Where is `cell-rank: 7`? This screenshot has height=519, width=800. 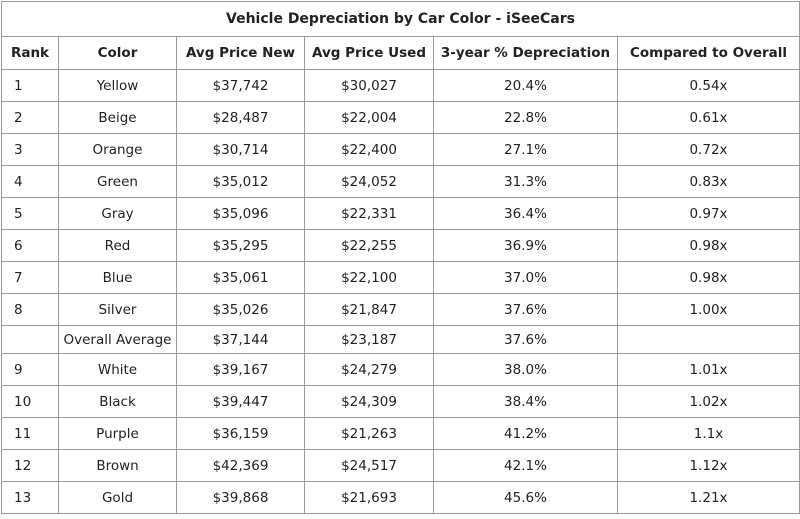 cell-rank: 7 is located at coordinates (30, 277).